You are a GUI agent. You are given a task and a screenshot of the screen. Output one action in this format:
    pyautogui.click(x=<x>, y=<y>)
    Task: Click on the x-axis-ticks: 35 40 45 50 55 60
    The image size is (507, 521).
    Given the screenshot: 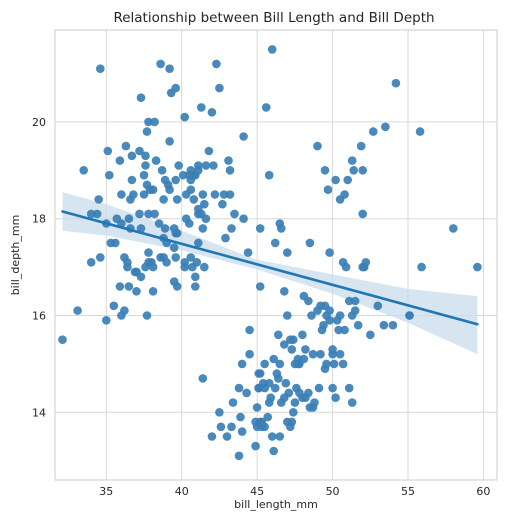 What is the action you would take?
    pyautogui.click(x=294, y=491)
    